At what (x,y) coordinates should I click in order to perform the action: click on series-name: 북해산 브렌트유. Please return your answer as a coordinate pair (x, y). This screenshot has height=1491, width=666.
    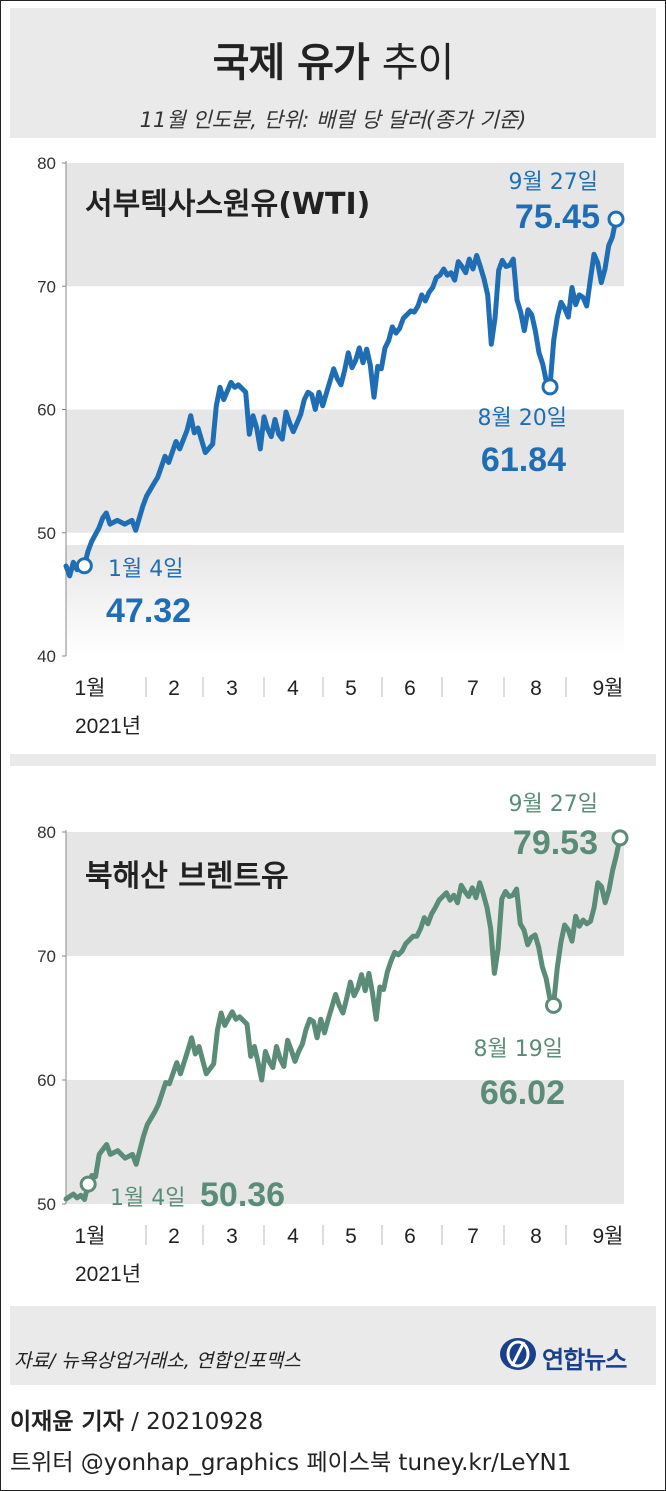
    Looking at the image, I should click on (187, 876).